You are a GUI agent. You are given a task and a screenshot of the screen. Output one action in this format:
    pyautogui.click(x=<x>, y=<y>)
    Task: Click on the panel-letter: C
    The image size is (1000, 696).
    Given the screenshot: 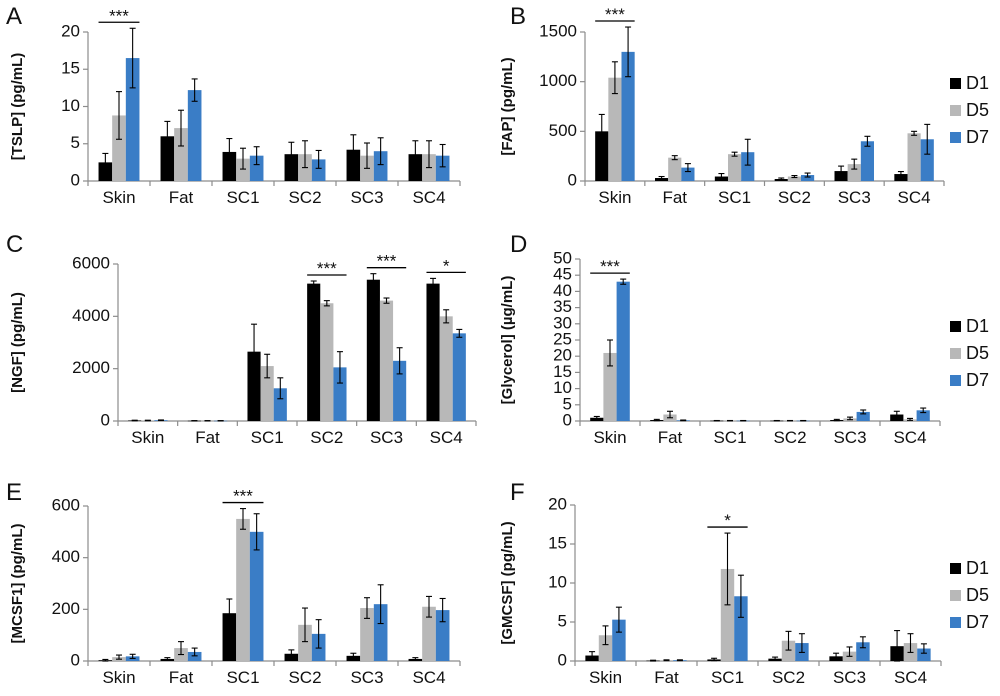 What is the action you would take?
    pyautogui.click(x=14, y=244)
    